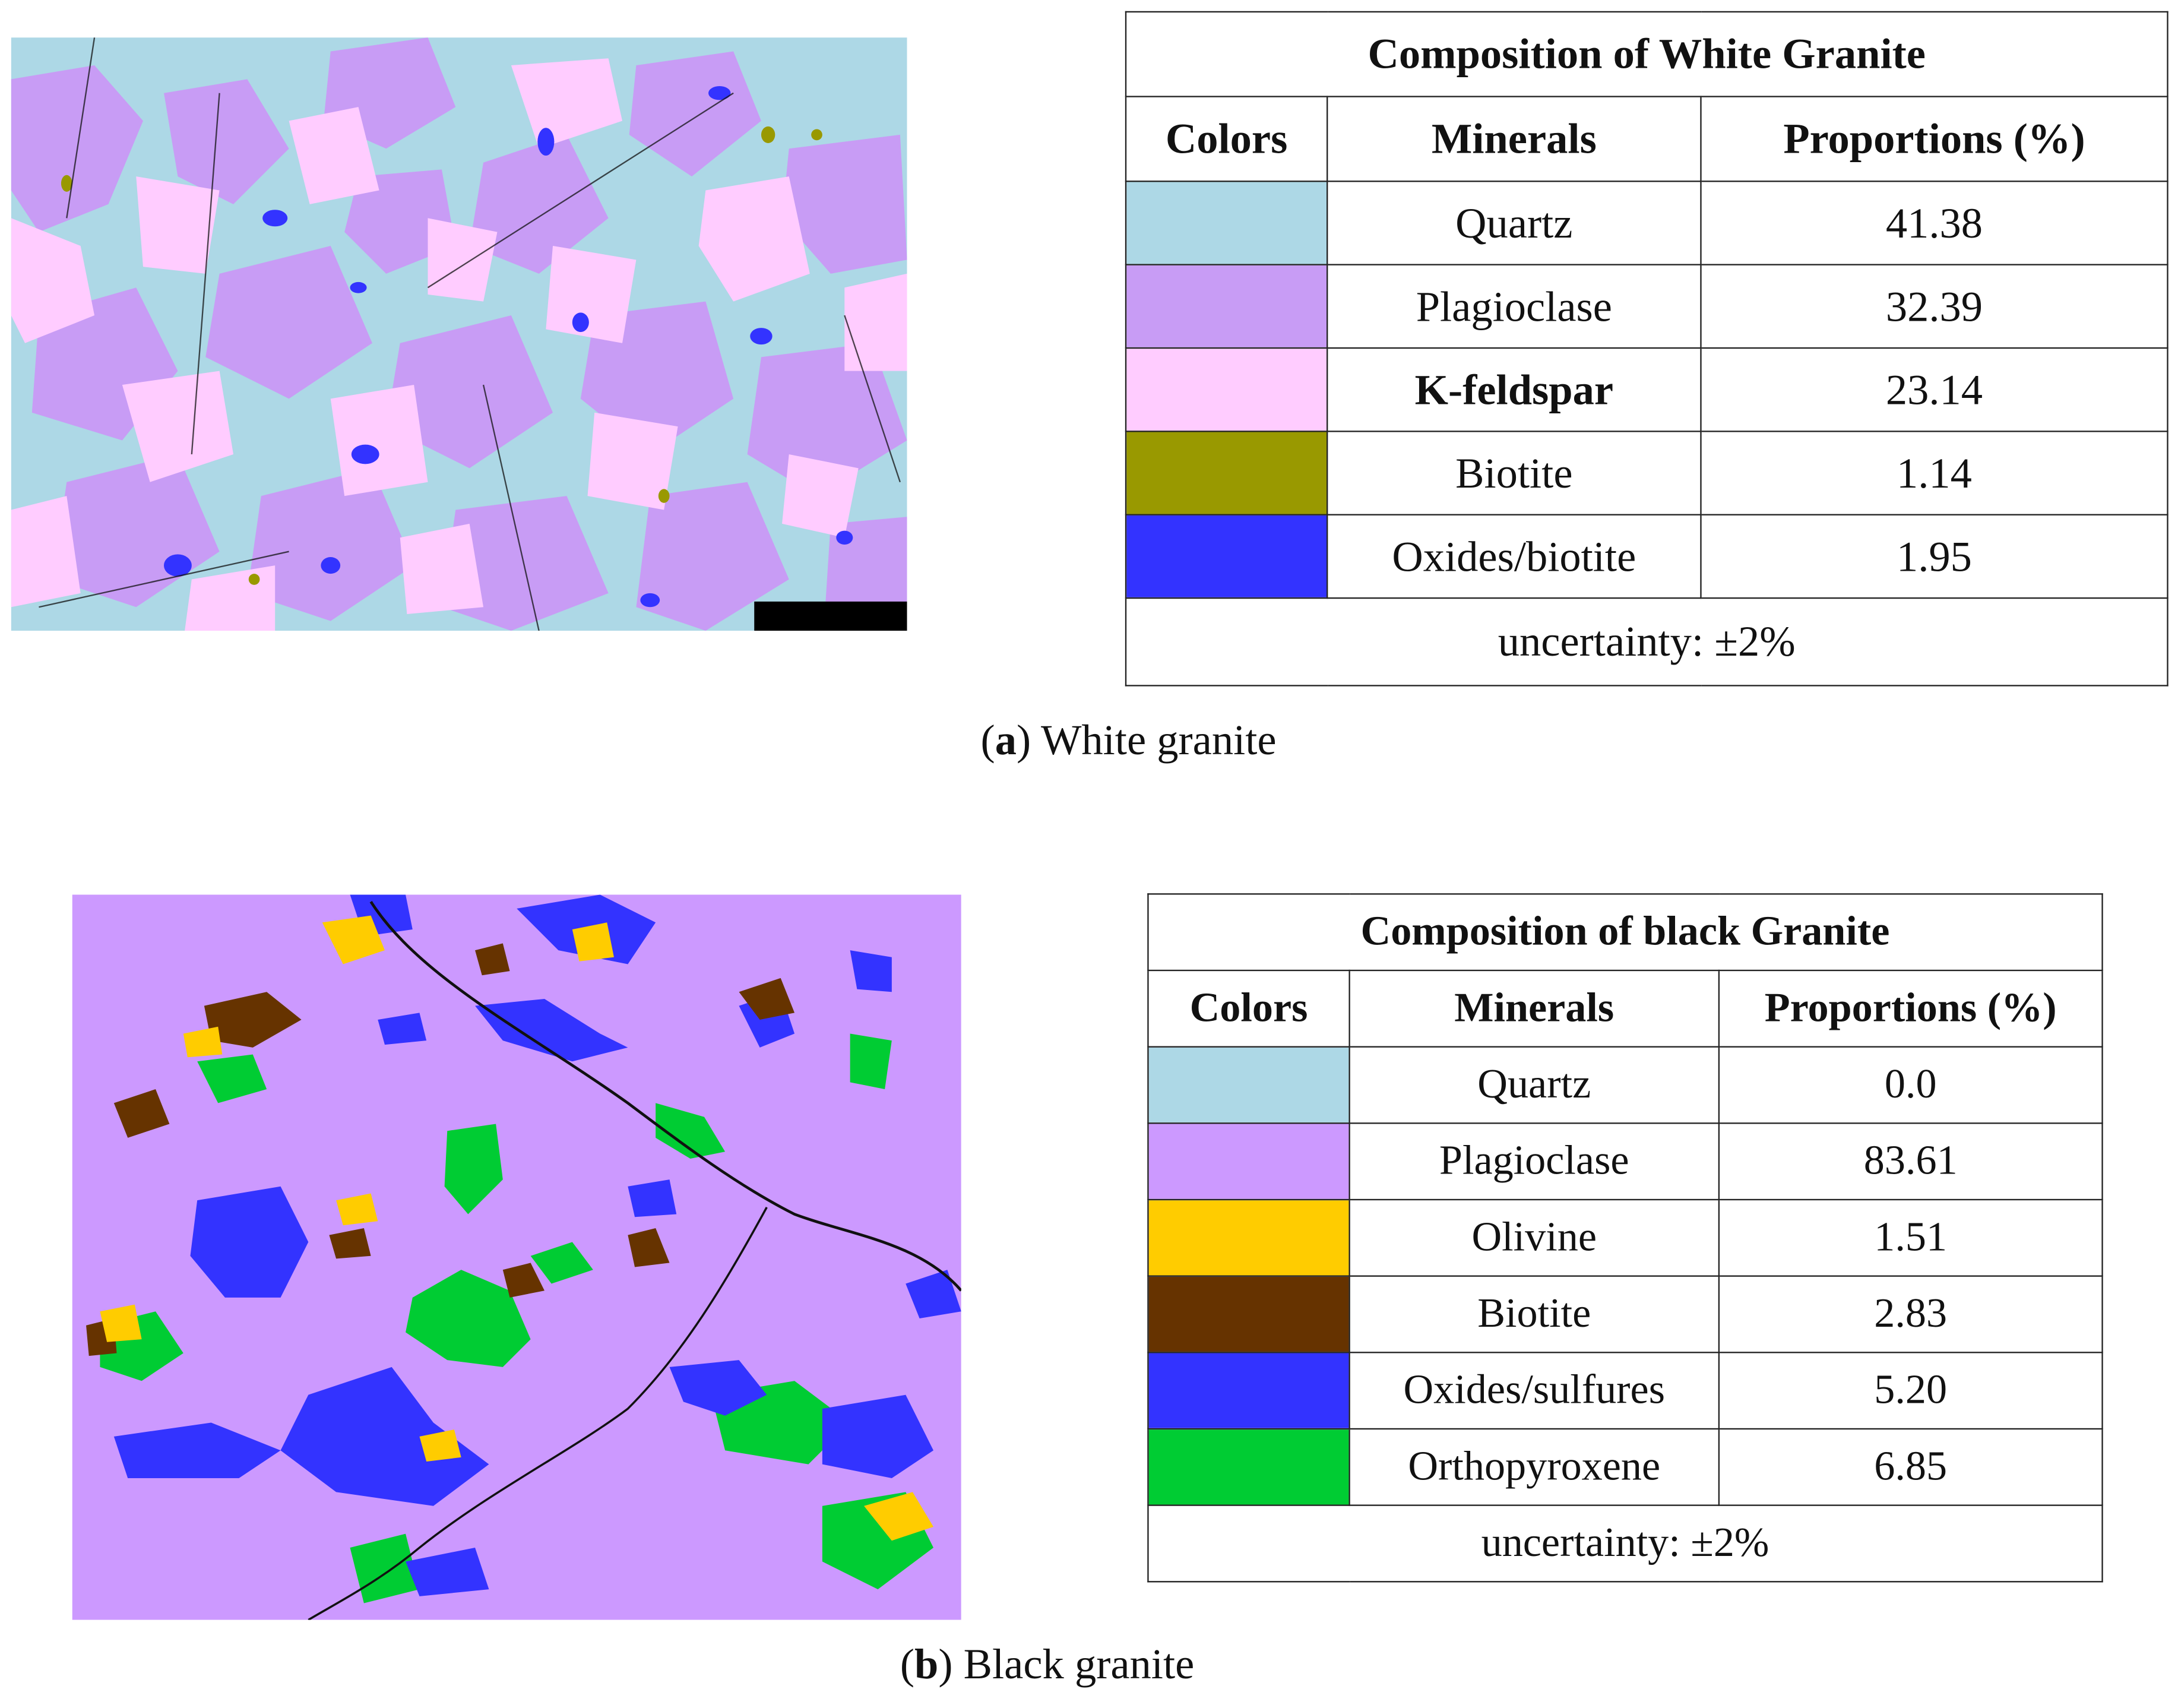 The height and width of the screenshot is (1708, 2178). Describe the element at coordinates (1934, 556) in the screenshot. I see `mineral-proportion: 1.95` at that location.